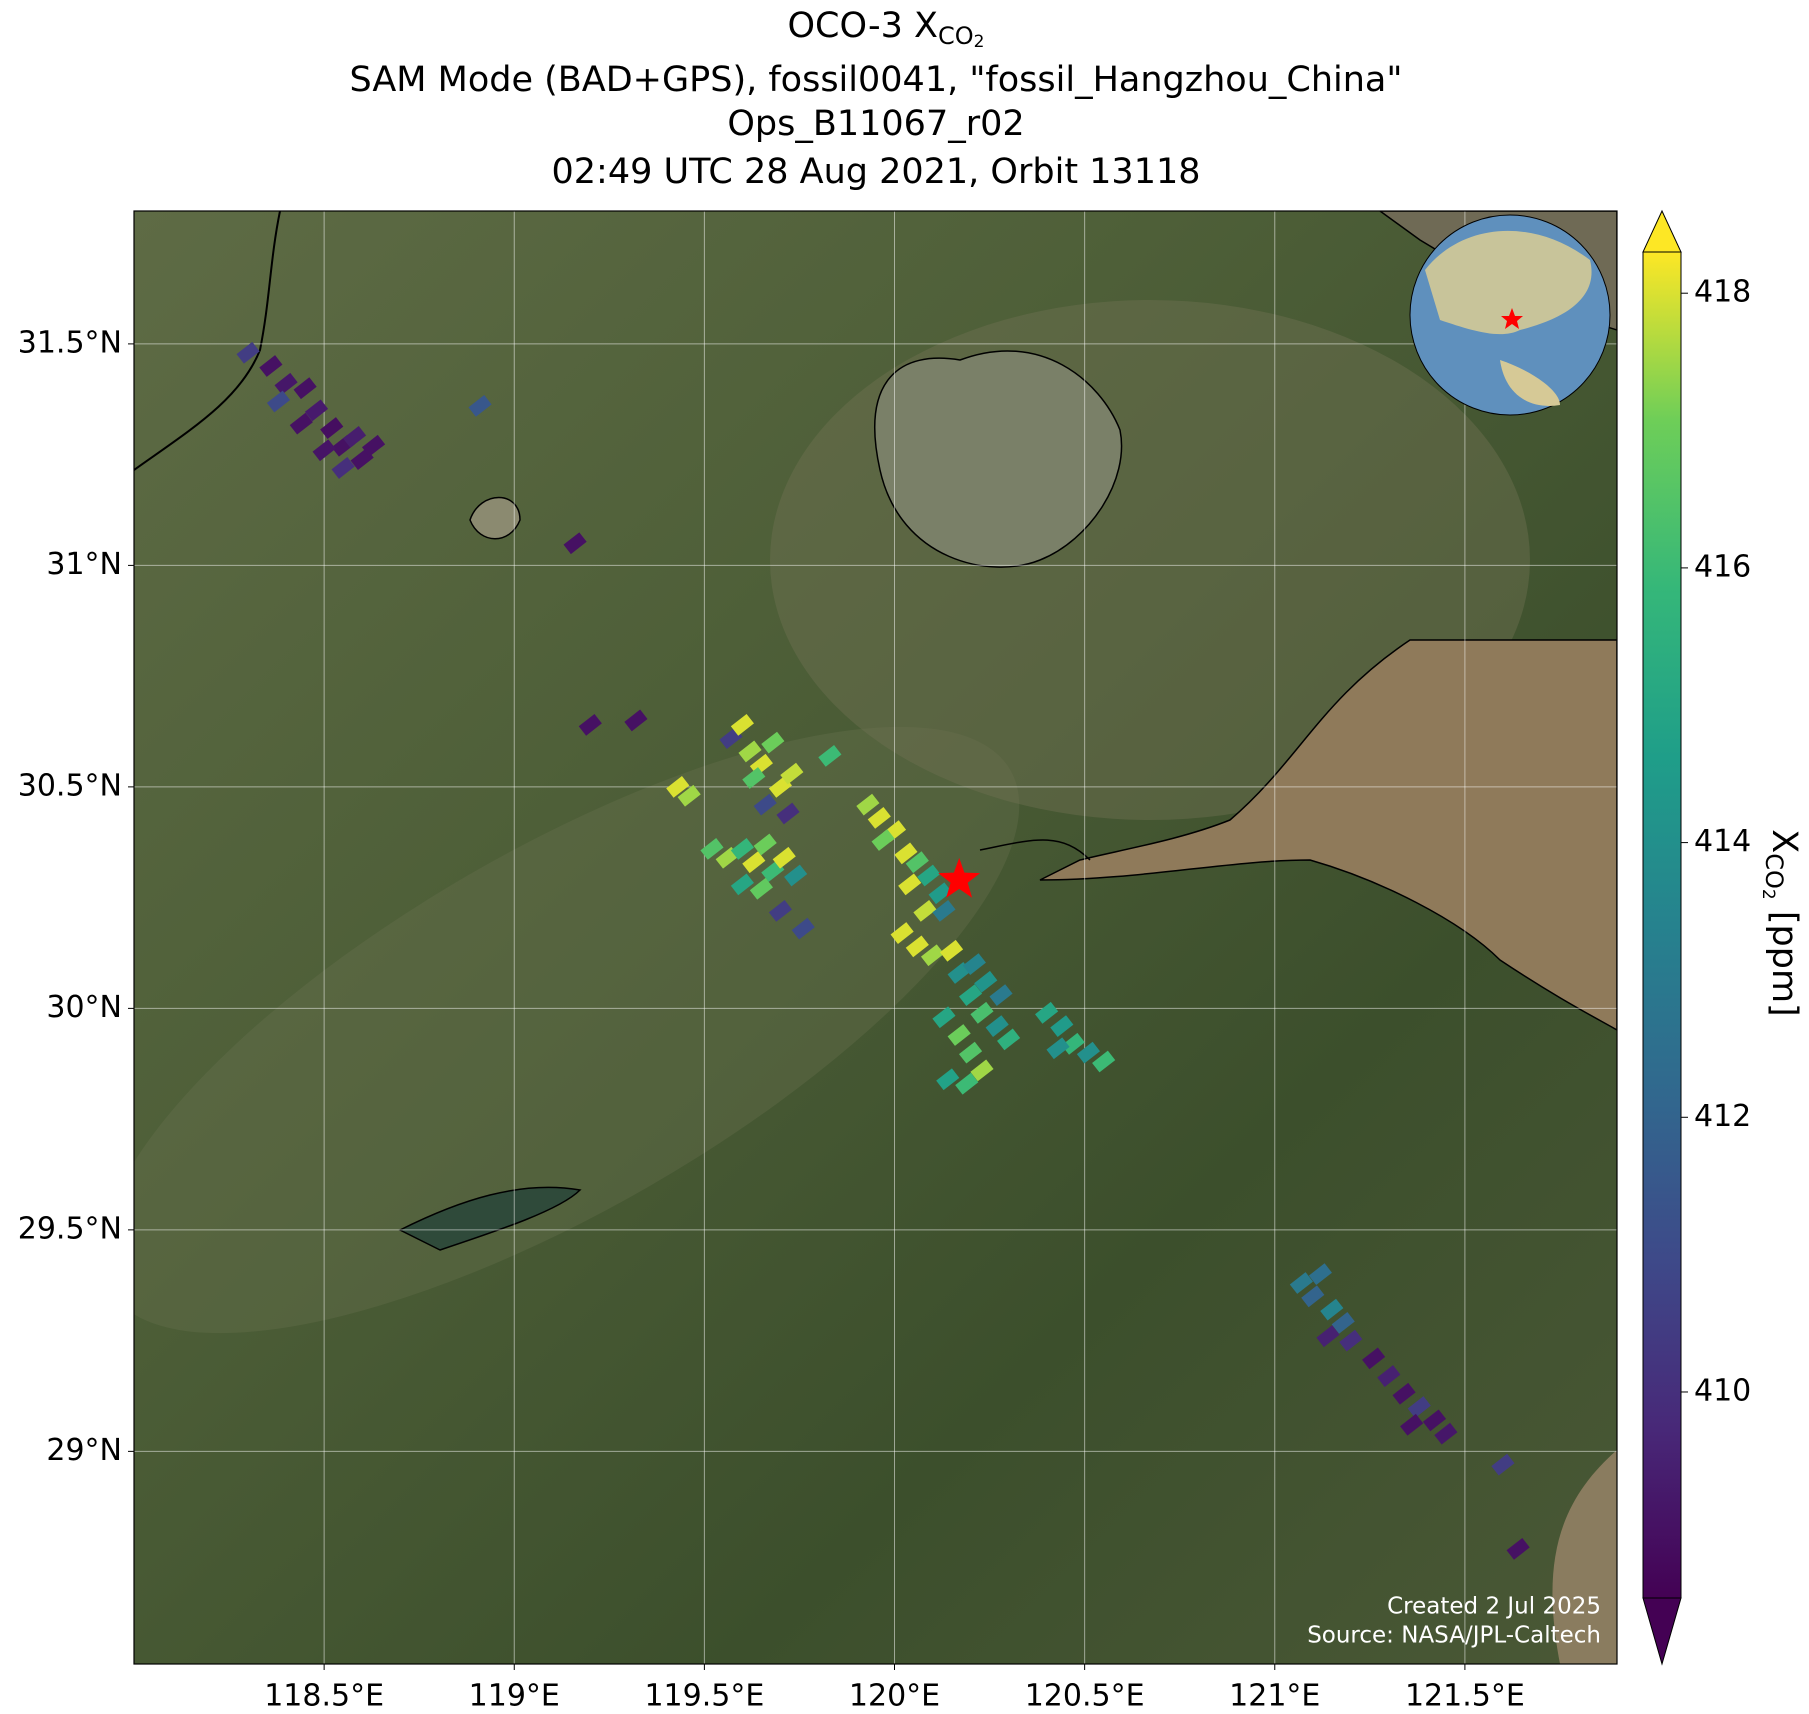 This screenshot has width=1809, height=1714. What do you see at coordinates (1494, 1607) in the screenshot?
I see `credit-created: Created 2 Jul 2025` at bounding box center [1494, 1607].